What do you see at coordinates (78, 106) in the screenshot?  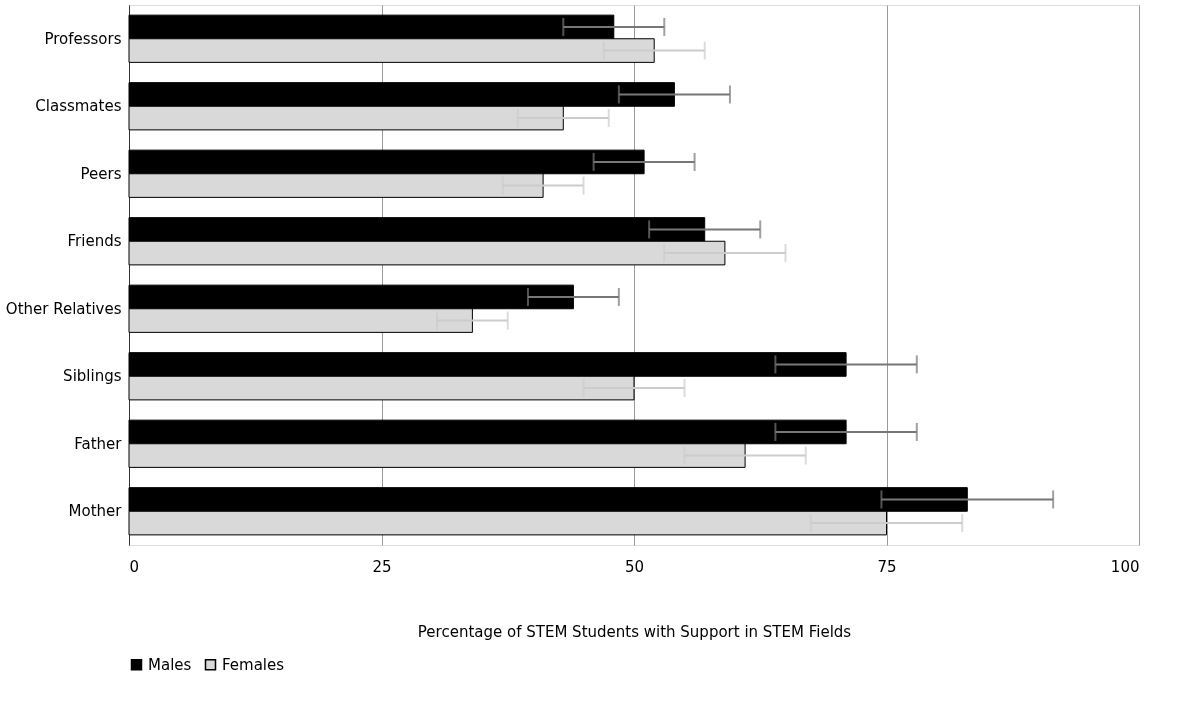 I see `y-tick-label: Classmates` at bounding box center [78, 106].